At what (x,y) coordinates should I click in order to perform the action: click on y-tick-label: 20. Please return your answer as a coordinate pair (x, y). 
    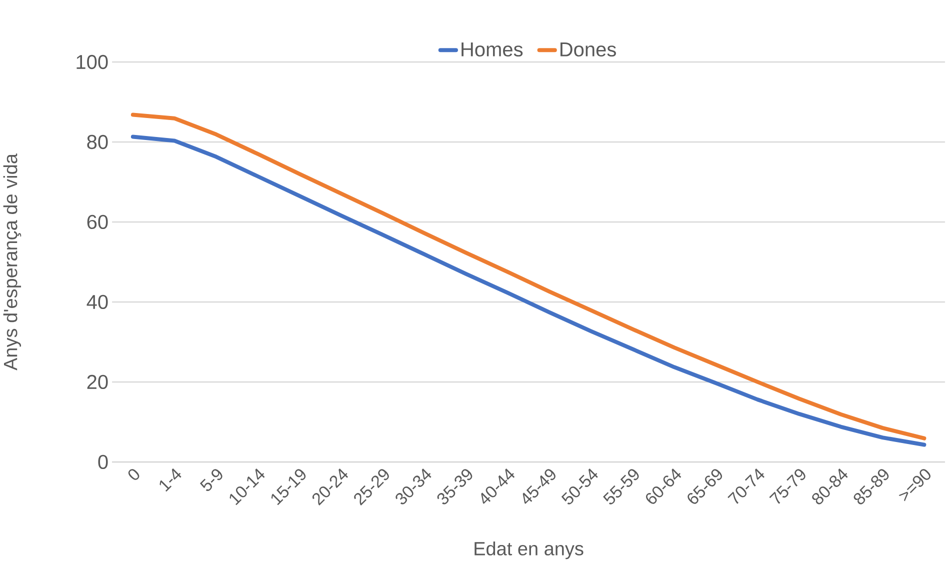
    Looking at the image, I should click on (97, 382).